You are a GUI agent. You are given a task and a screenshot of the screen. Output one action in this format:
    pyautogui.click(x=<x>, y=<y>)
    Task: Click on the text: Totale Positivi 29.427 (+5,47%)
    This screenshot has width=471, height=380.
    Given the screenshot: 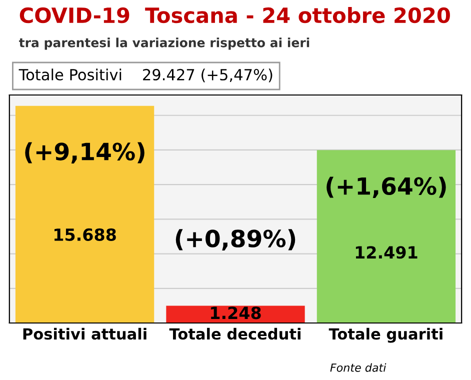 What is the action you would take?
    pyautogui.click(x=145, y=75)
    